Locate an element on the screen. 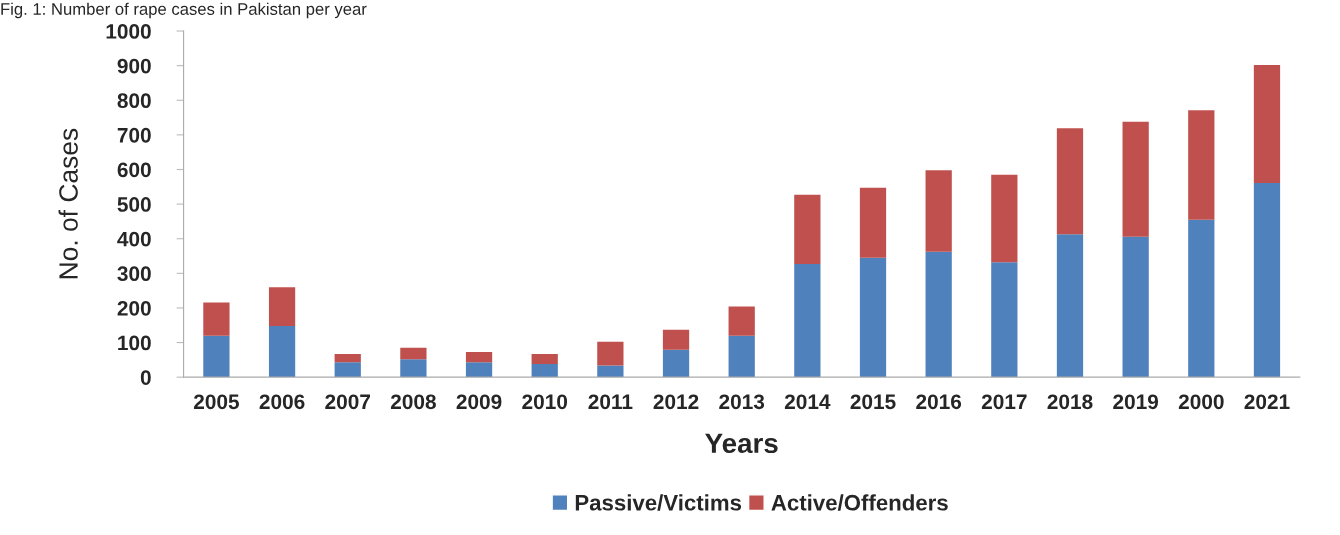 This screenshot has width=1340, height=535. x-tick-label: 2008 is located at coordinates (413, 402).